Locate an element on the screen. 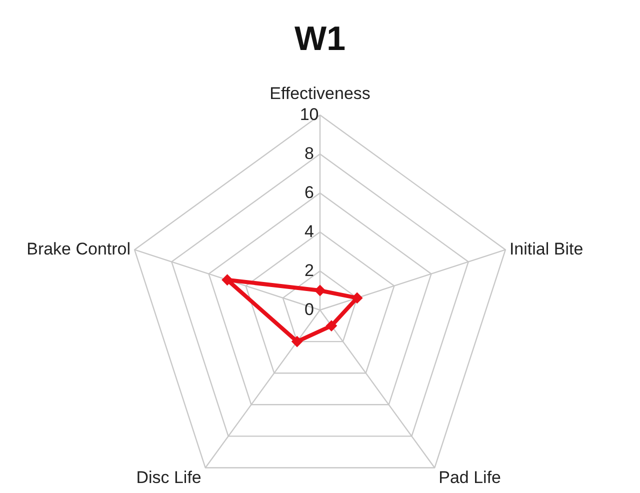  y-tick-label: 10 is located at coordinates (309, 114).